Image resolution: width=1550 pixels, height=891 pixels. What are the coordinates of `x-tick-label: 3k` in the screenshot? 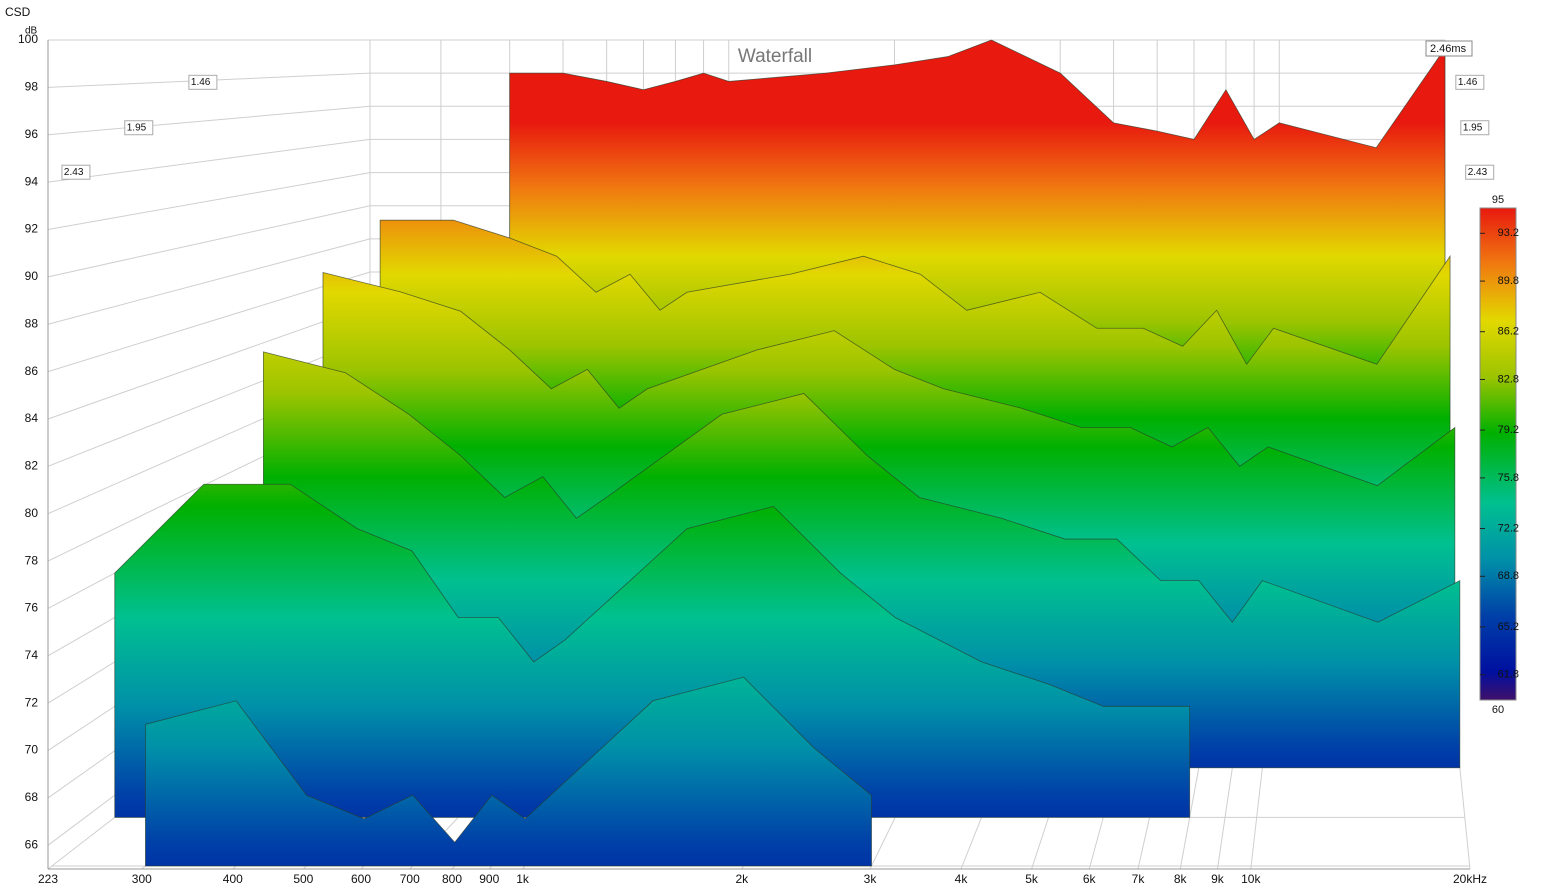 It's located at (871, 879).